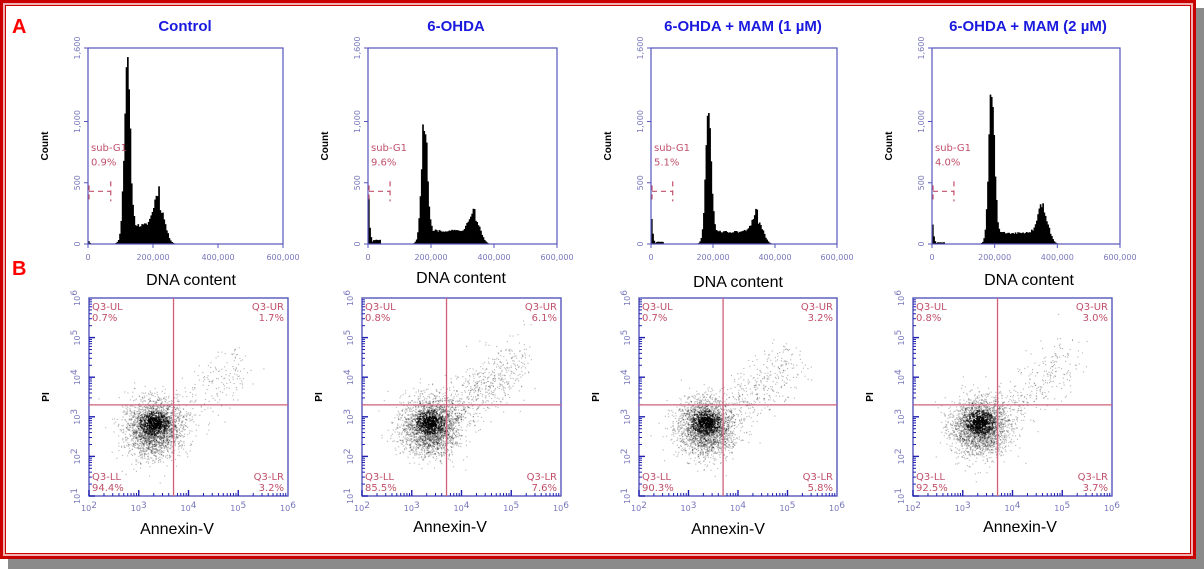 This screenshot has height=569, width=1204. I want to click on x-tick-exponent: 2, so click(94, 506).